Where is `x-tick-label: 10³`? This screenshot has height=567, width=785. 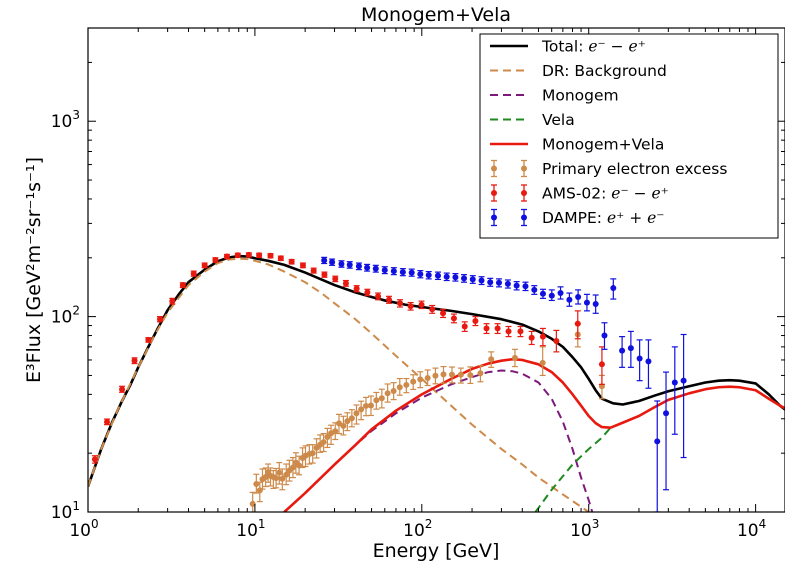
x-tick-label: 10³ is located at coordinates (584, 529).